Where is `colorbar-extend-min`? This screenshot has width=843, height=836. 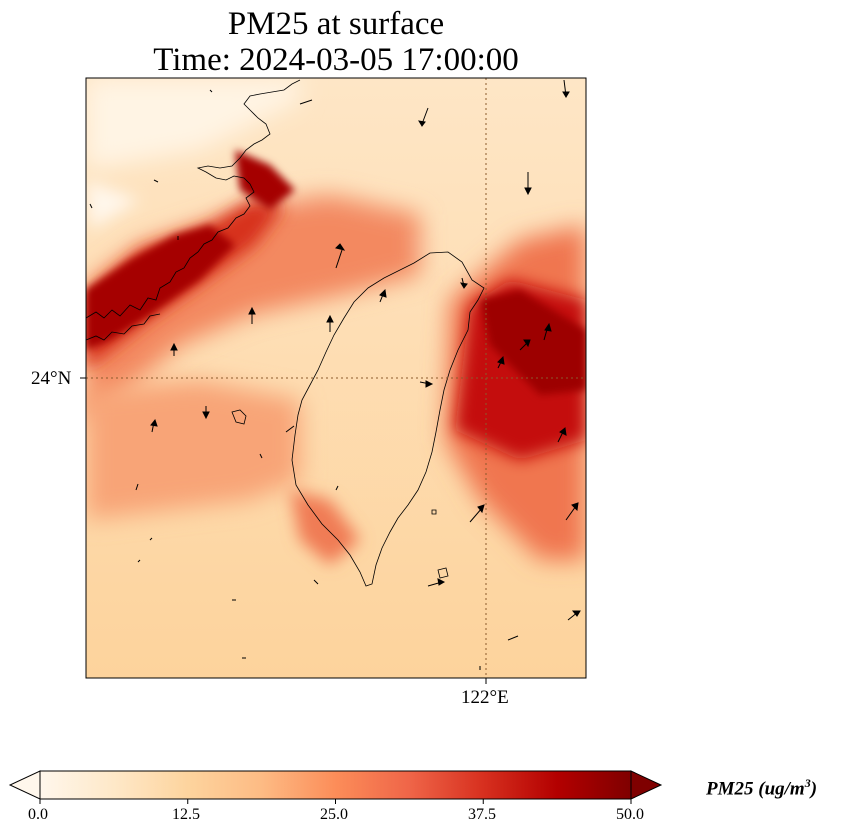 colorbar-extend-min is located at coordinates (24, 785).